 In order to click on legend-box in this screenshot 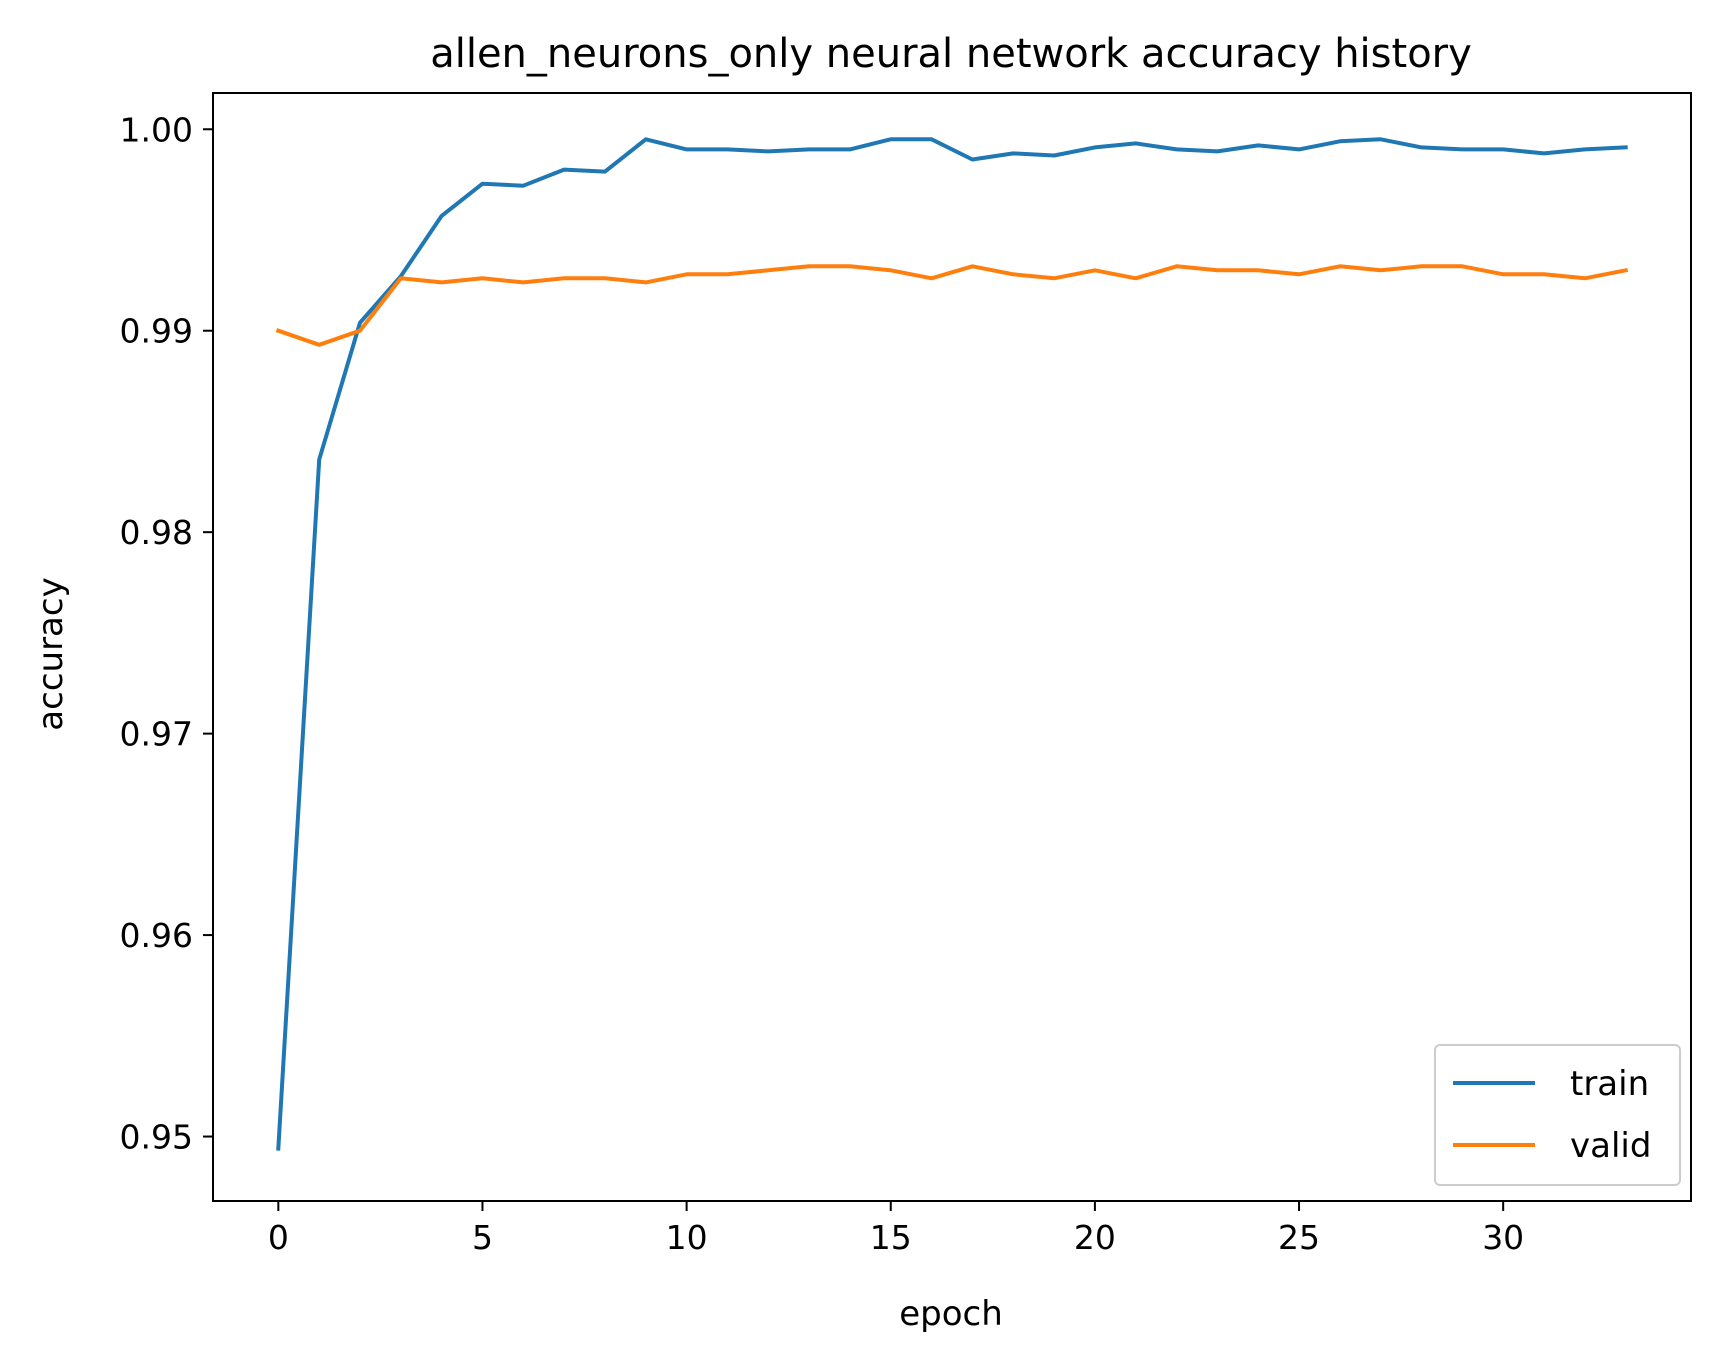, I will do `click(1557, 1115)`.